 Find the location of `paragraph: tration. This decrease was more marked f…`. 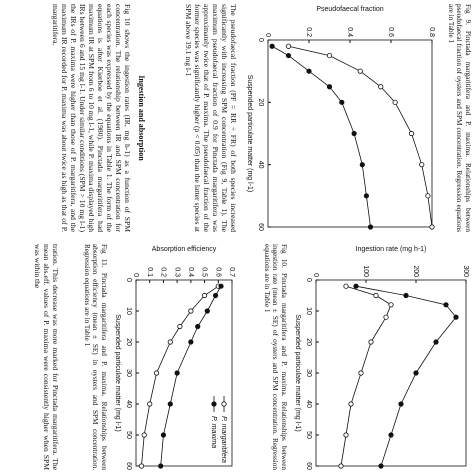

paragraph: tration. This decrease was more marked f… is located at coordinates (46, 357).